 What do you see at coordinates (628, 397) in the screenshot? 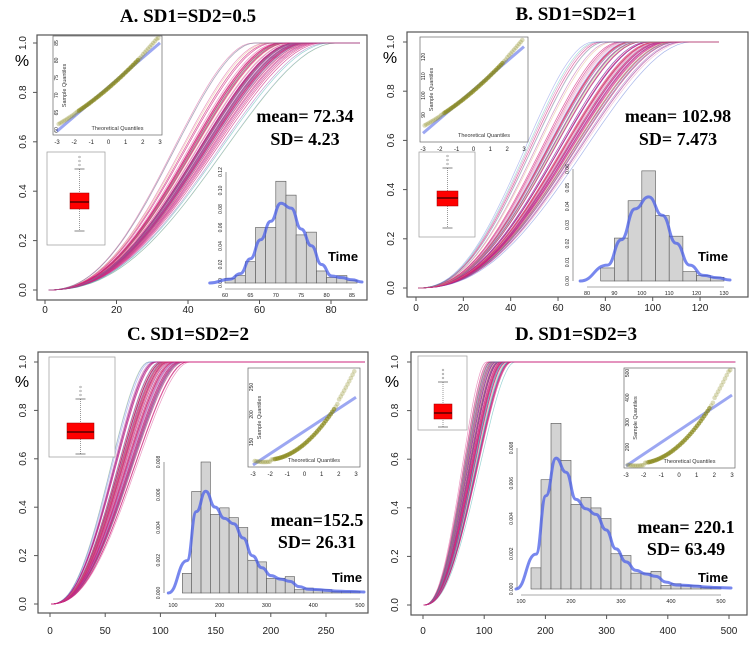
I see `qq-y-tick-label: 400` at bounding box center [628, 397].